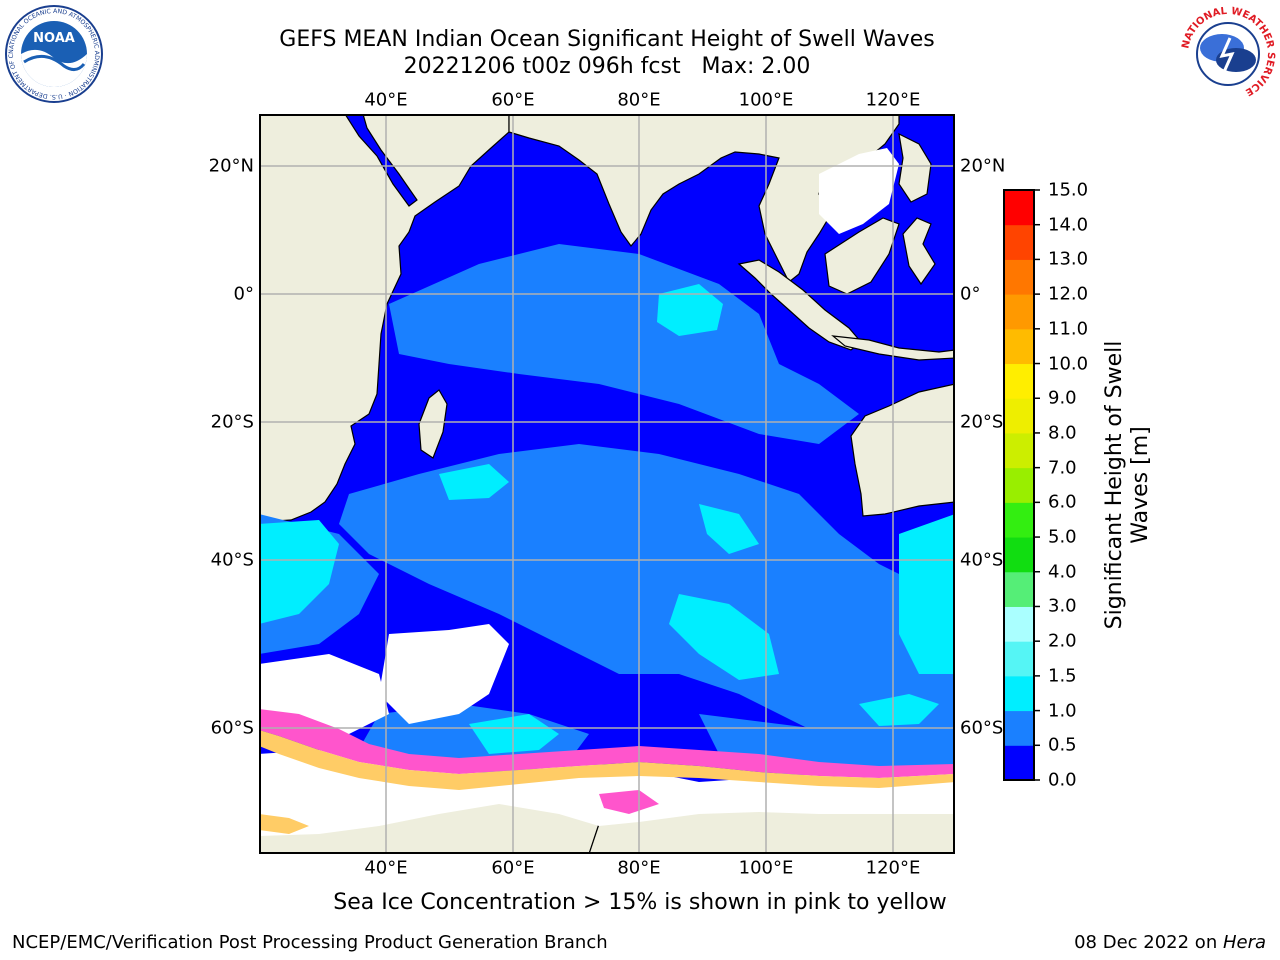  Describe the element at coordinates (639, 100) in the screenshot. I see `lon-top-label: 80°E` at that location.